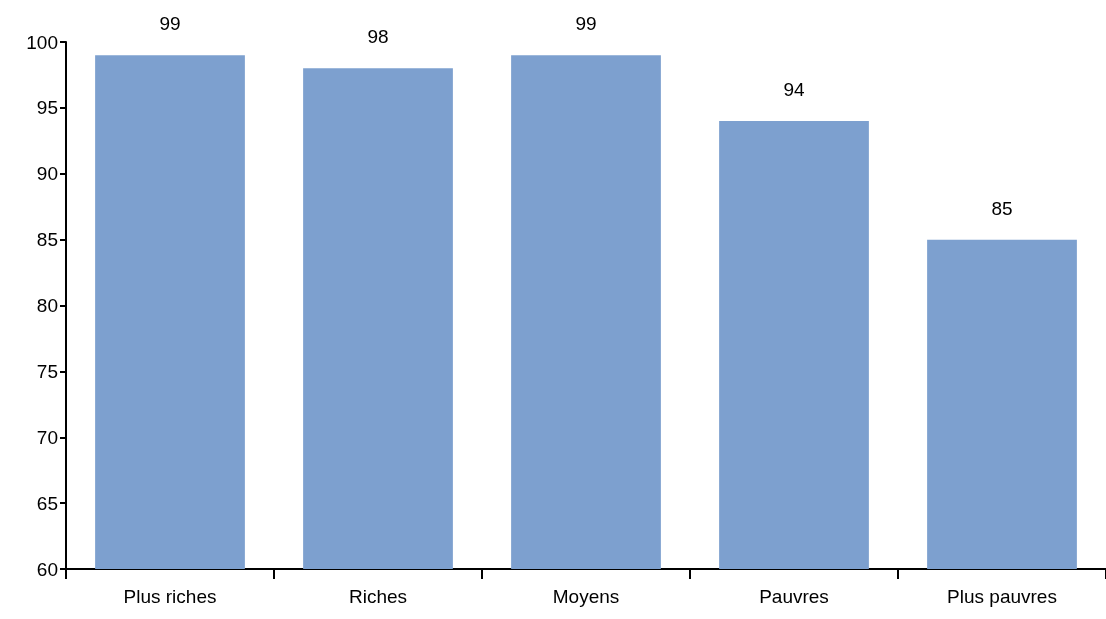 The height and width of the screenshot is (619, 1106). Describe the element at coordinates (1002, 208) in the screenshot. I see `data-label: 85` at that location.